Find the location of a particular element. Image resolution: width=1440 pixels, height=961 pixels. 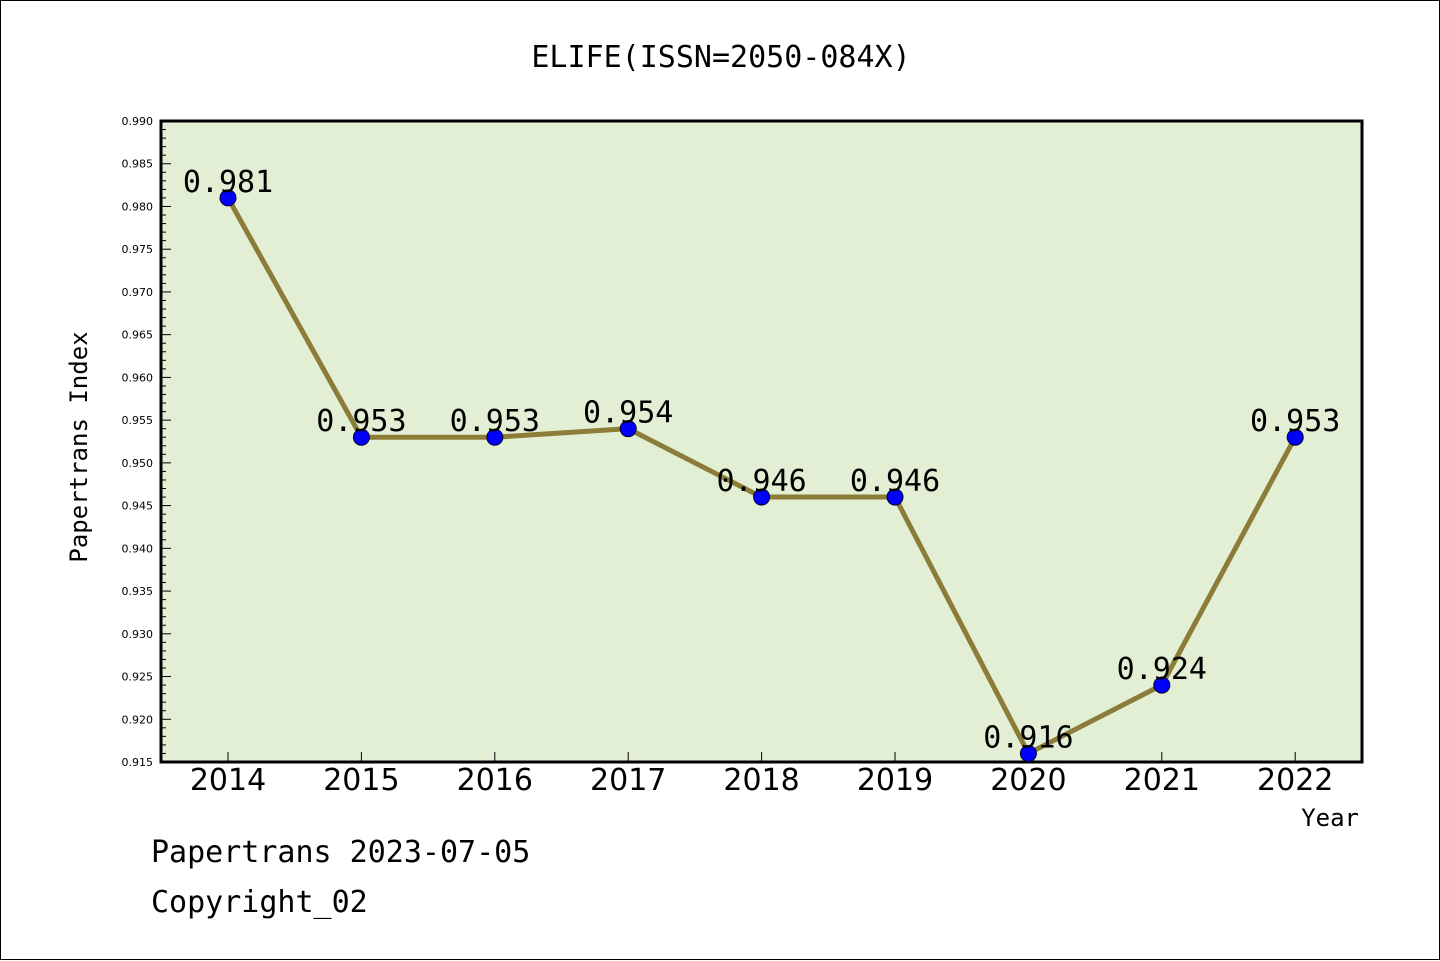

y-tick-label: 0.935 is located at coordinates (138, 591).